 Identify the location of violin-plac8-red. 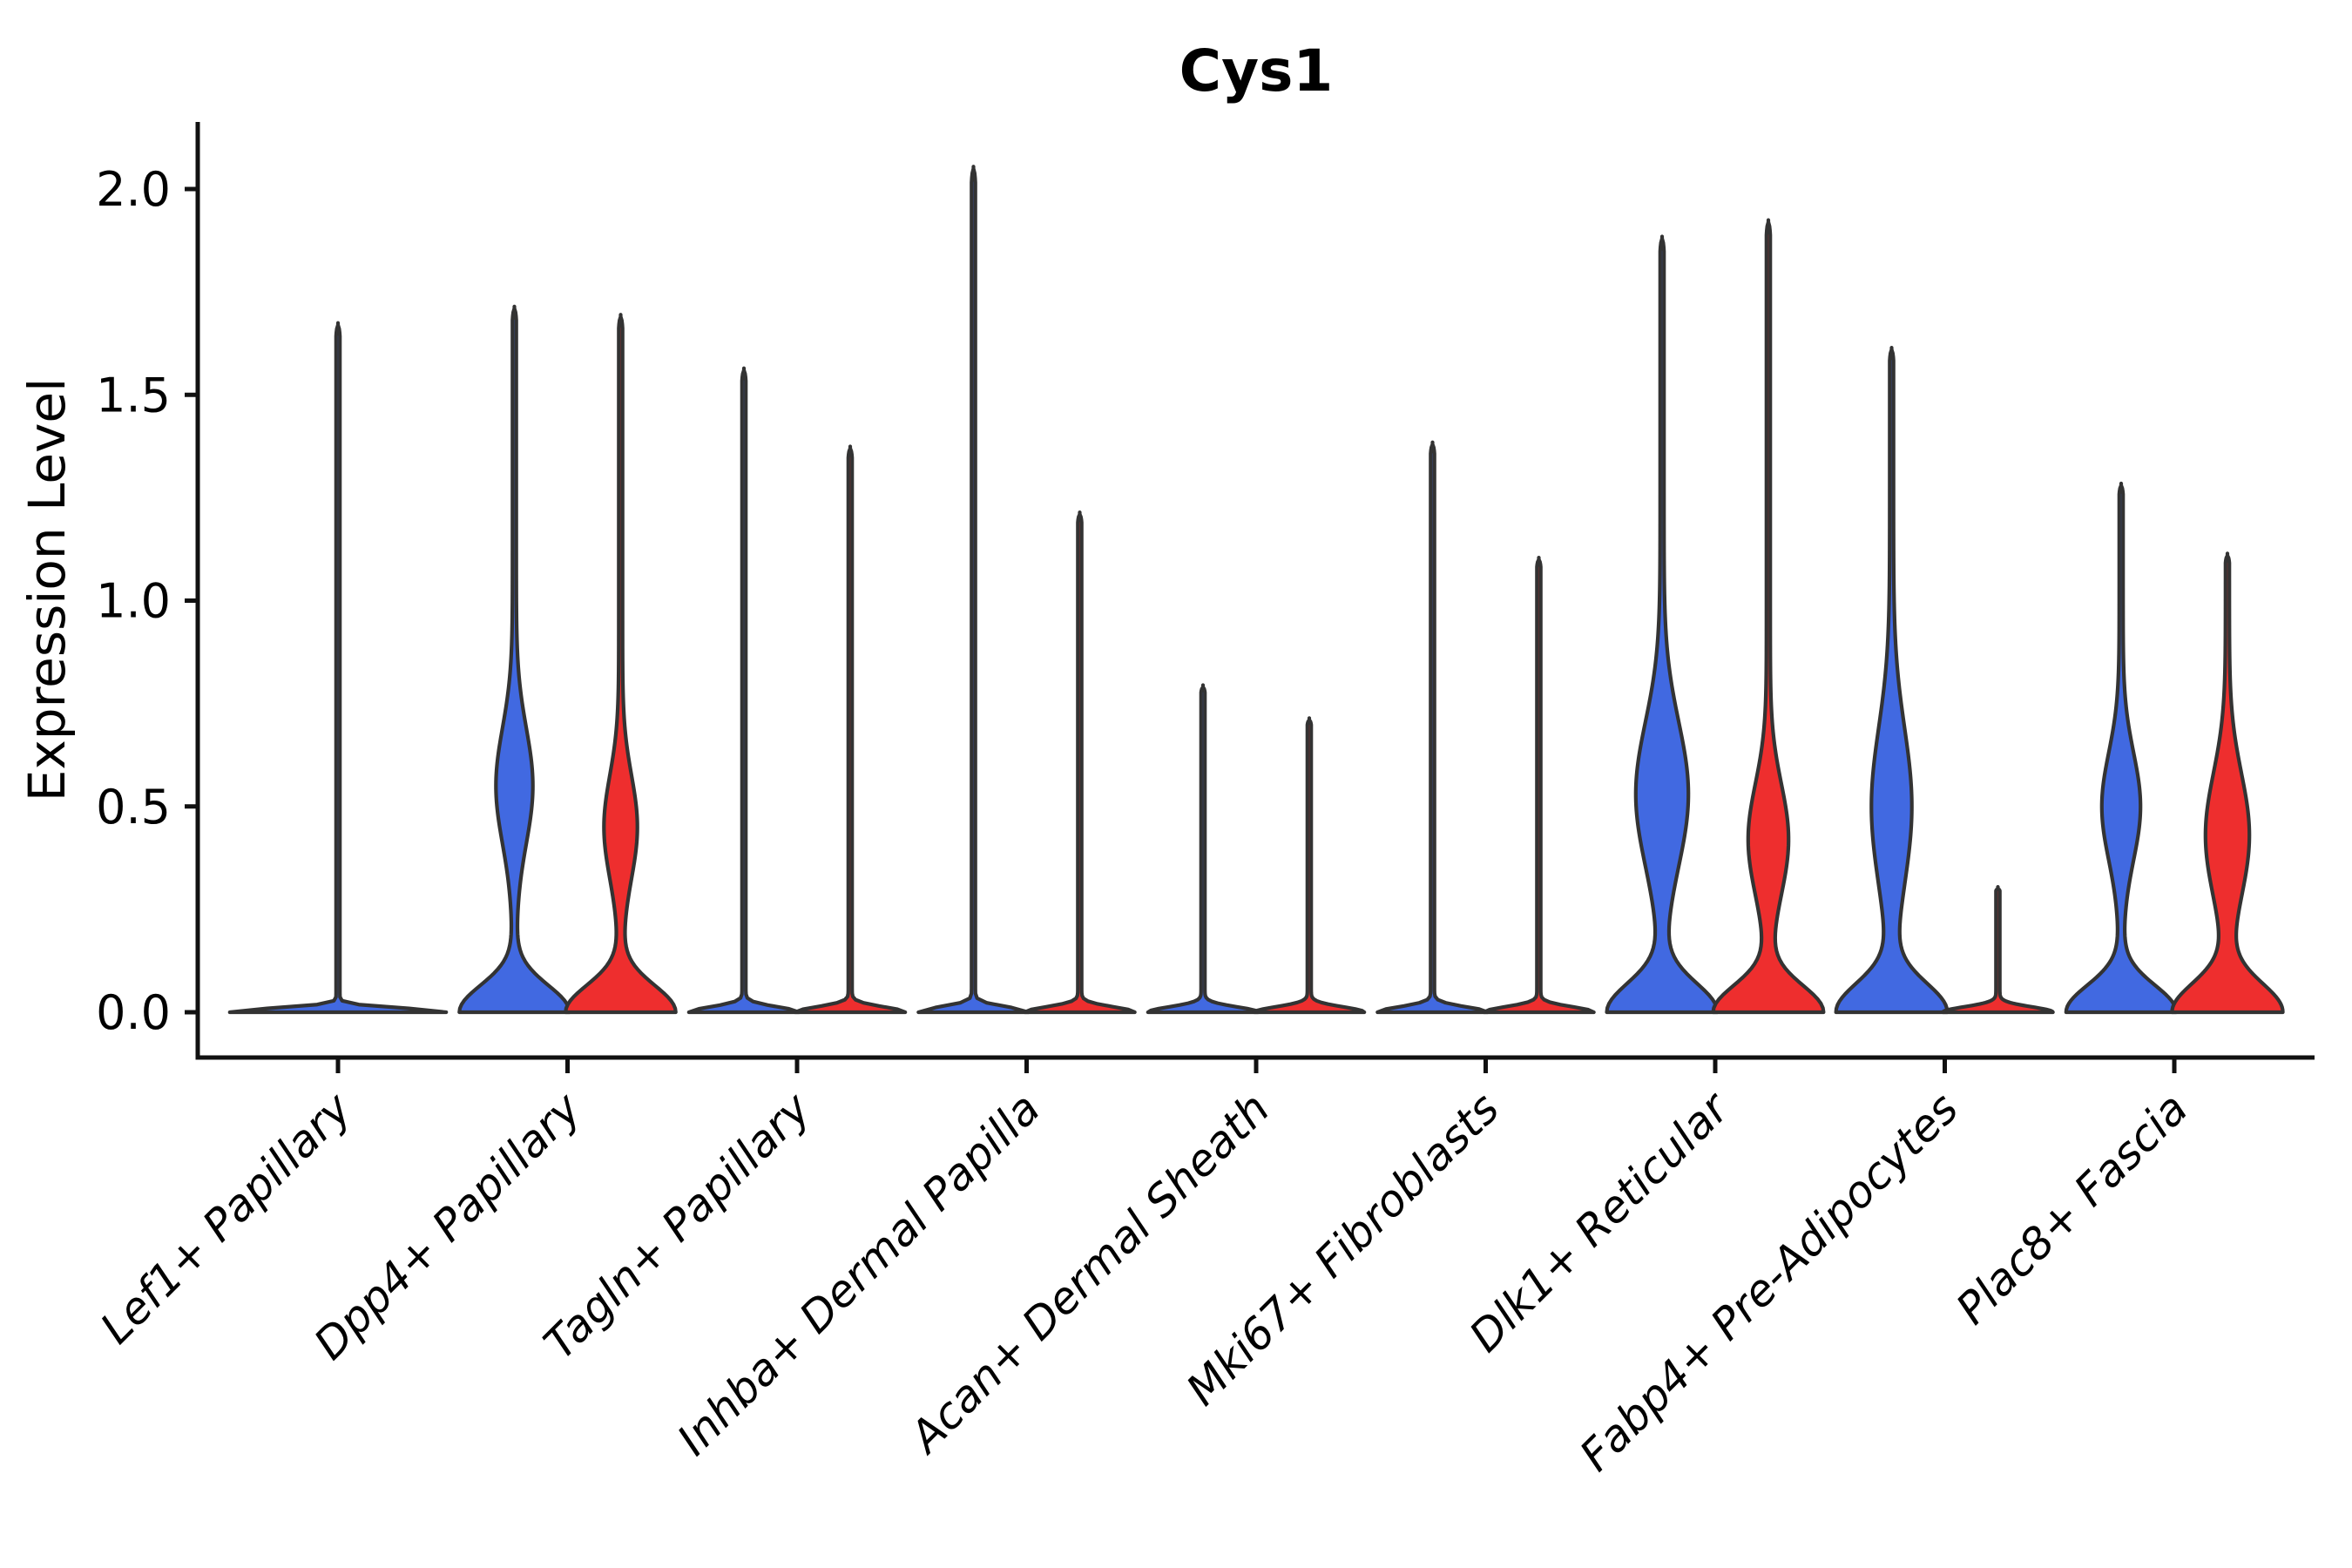
(2227, 783).